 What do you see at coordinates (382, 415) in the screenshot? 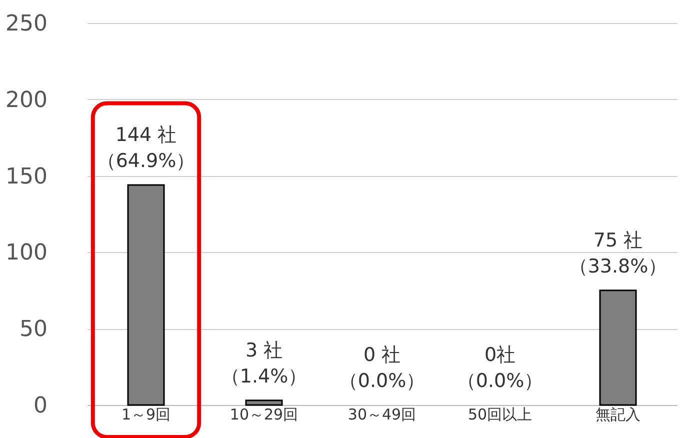
I see `x-tick-label: 30～49回` at bounding box center [382, 415].